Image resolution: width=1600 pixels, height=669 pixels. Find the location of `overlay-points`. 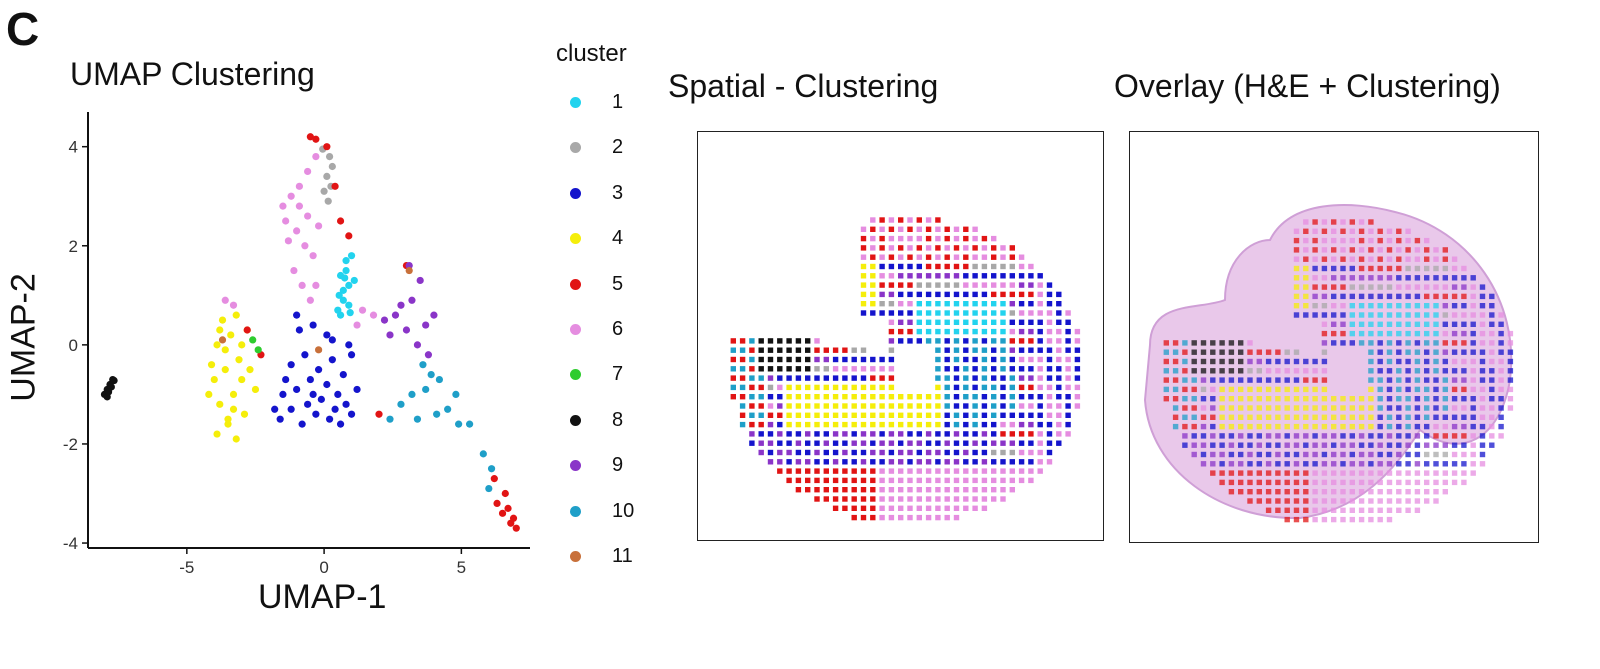

overlay-points is located at coordinates (1338, 371).